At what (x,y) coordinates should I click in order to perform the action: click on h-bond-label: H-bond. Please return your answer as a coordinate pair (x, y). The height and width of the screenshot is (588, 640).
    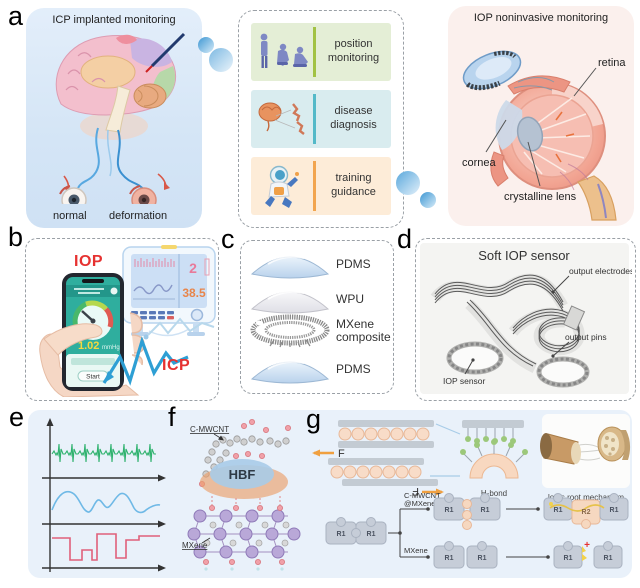
    Looking at the image, I should click on (494, 493).